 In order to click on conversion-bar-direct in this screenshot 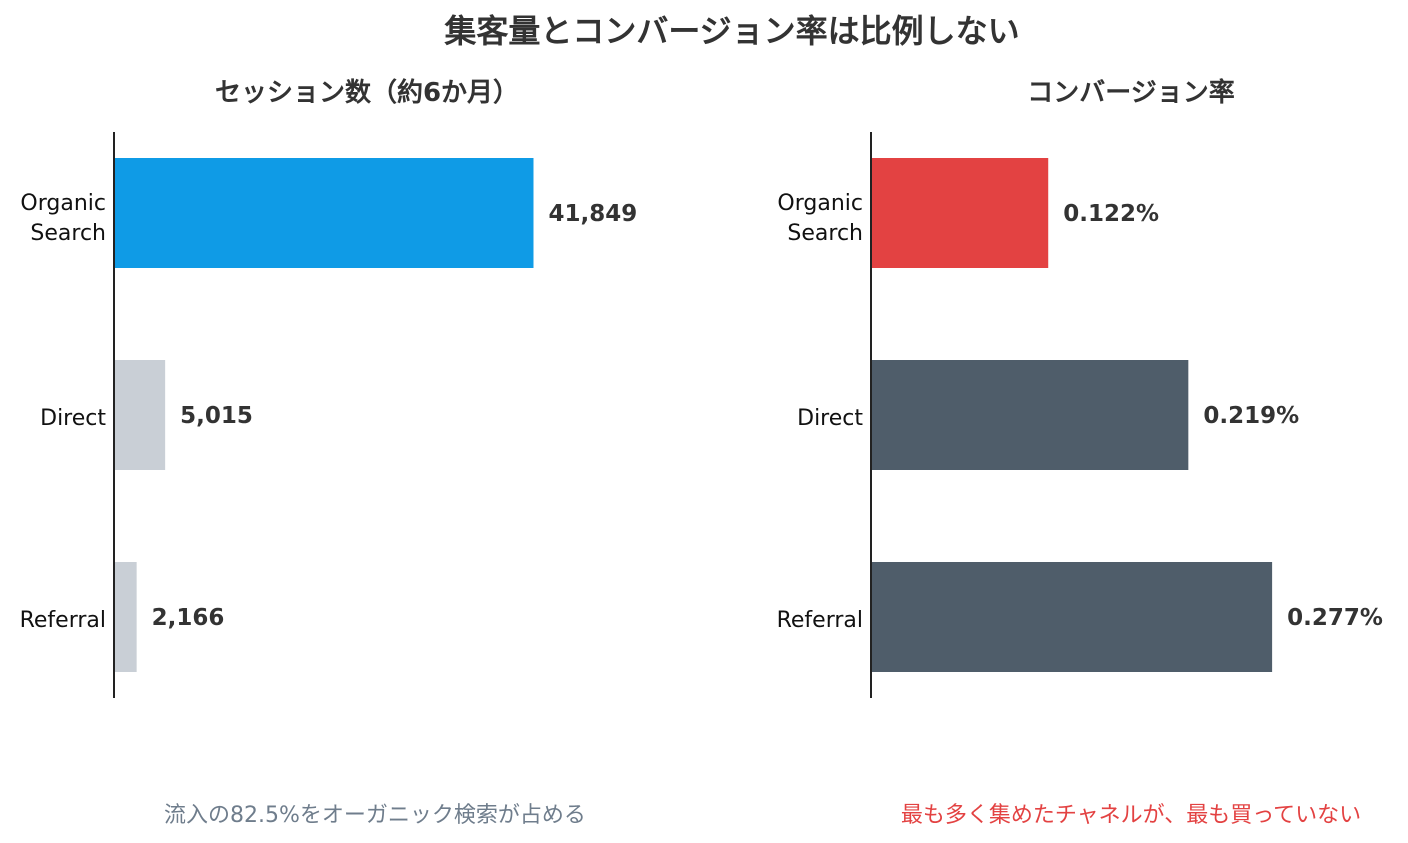, I will do `click(1030, 415)`.